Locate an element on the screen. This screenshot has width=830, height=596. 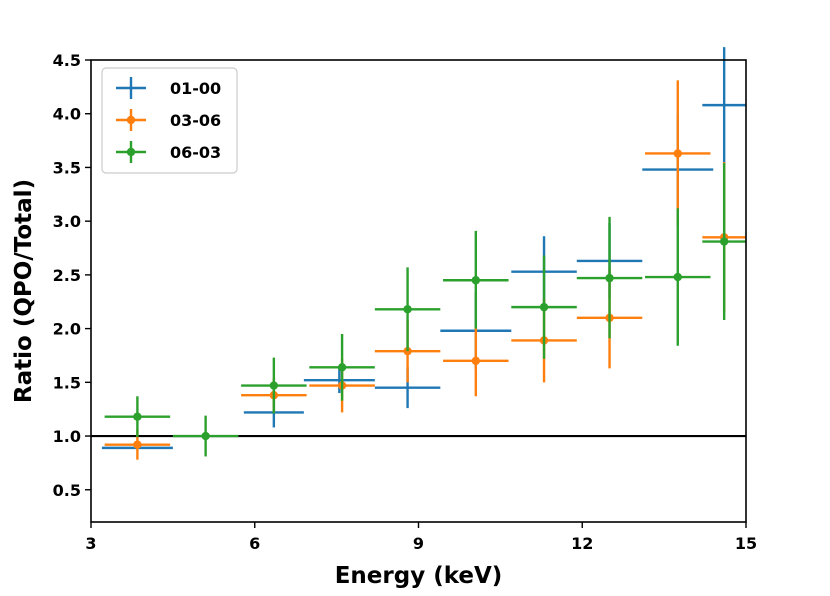
y-tick-label: 4.5 is located at coordinates (67, 60).